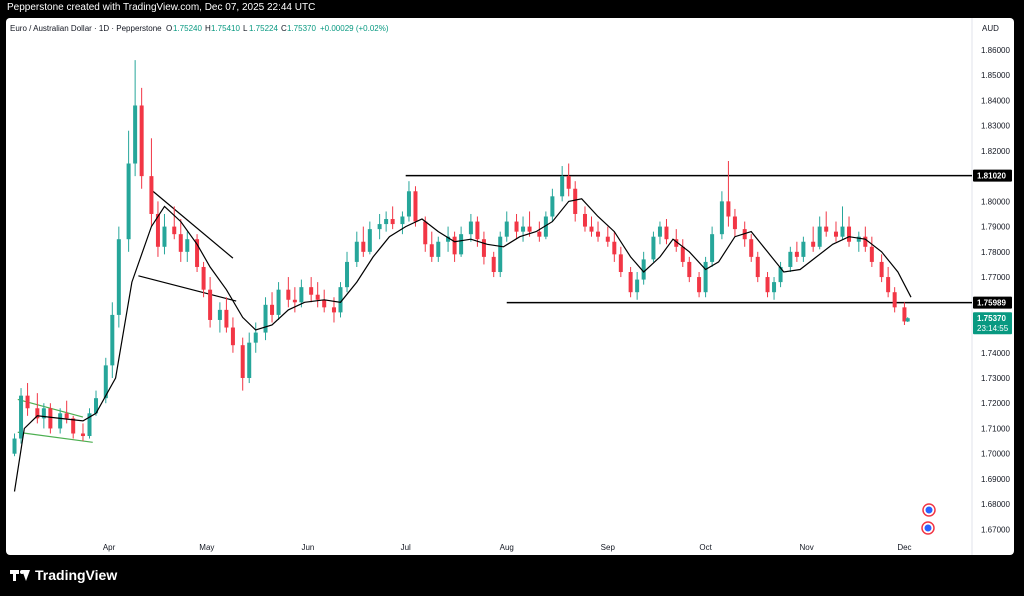  I want to click on current-price-label-bg, so click(992, 323).